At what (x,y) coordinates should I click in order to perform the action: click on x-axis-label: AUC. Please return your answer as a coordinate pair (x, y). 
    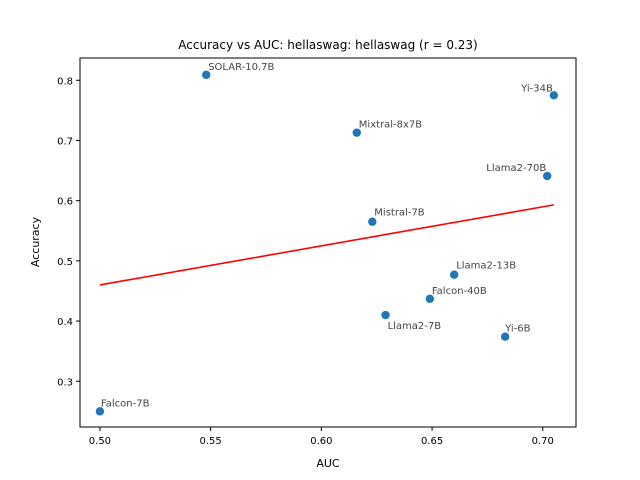
    Looking at the image, I should click on (328, 463).